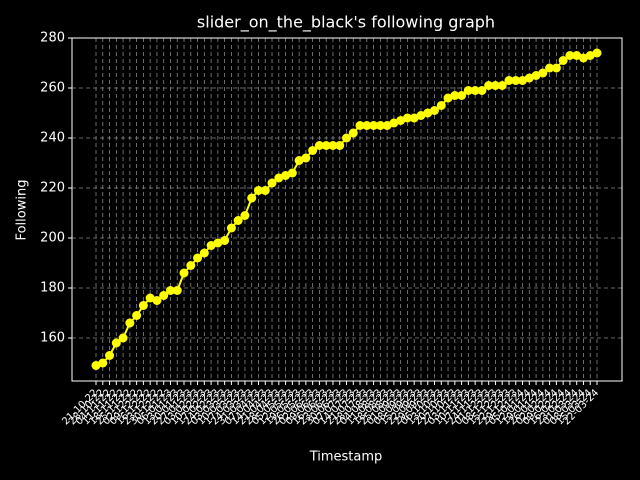 This screenshot has height=480, width=640. I want to click on y-tick-label: 260, so click(52, 88).